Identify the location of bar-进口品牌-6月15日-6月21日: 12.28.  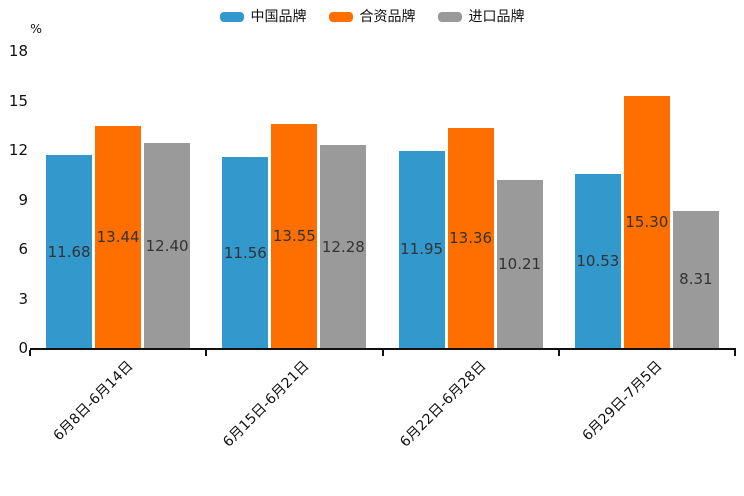
(343, 246).